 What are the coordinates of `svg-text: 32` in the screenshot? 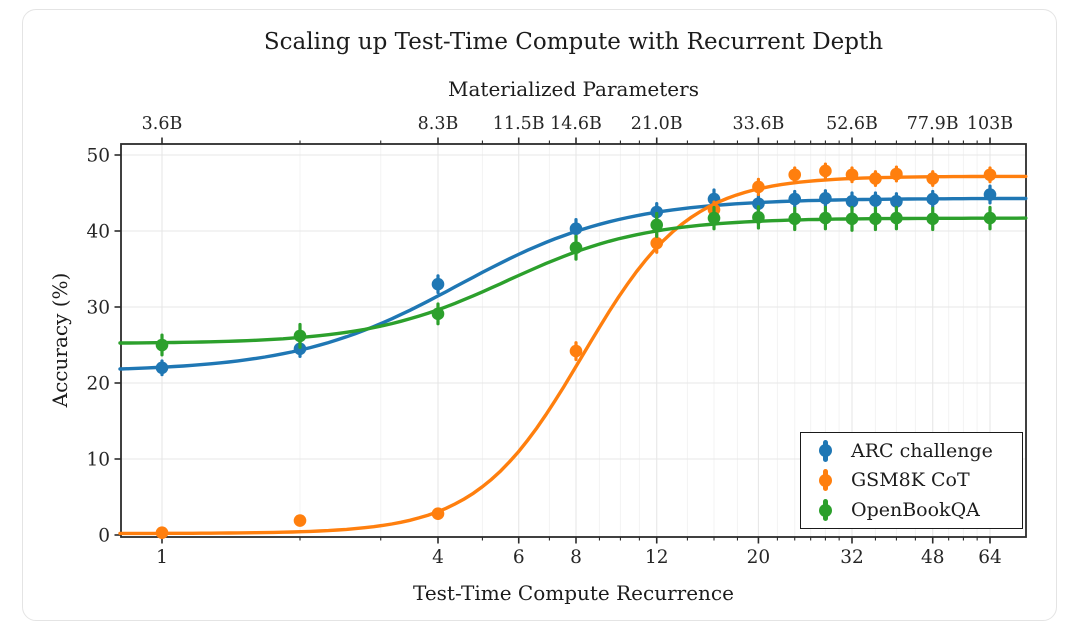 It's located at (852, 557).